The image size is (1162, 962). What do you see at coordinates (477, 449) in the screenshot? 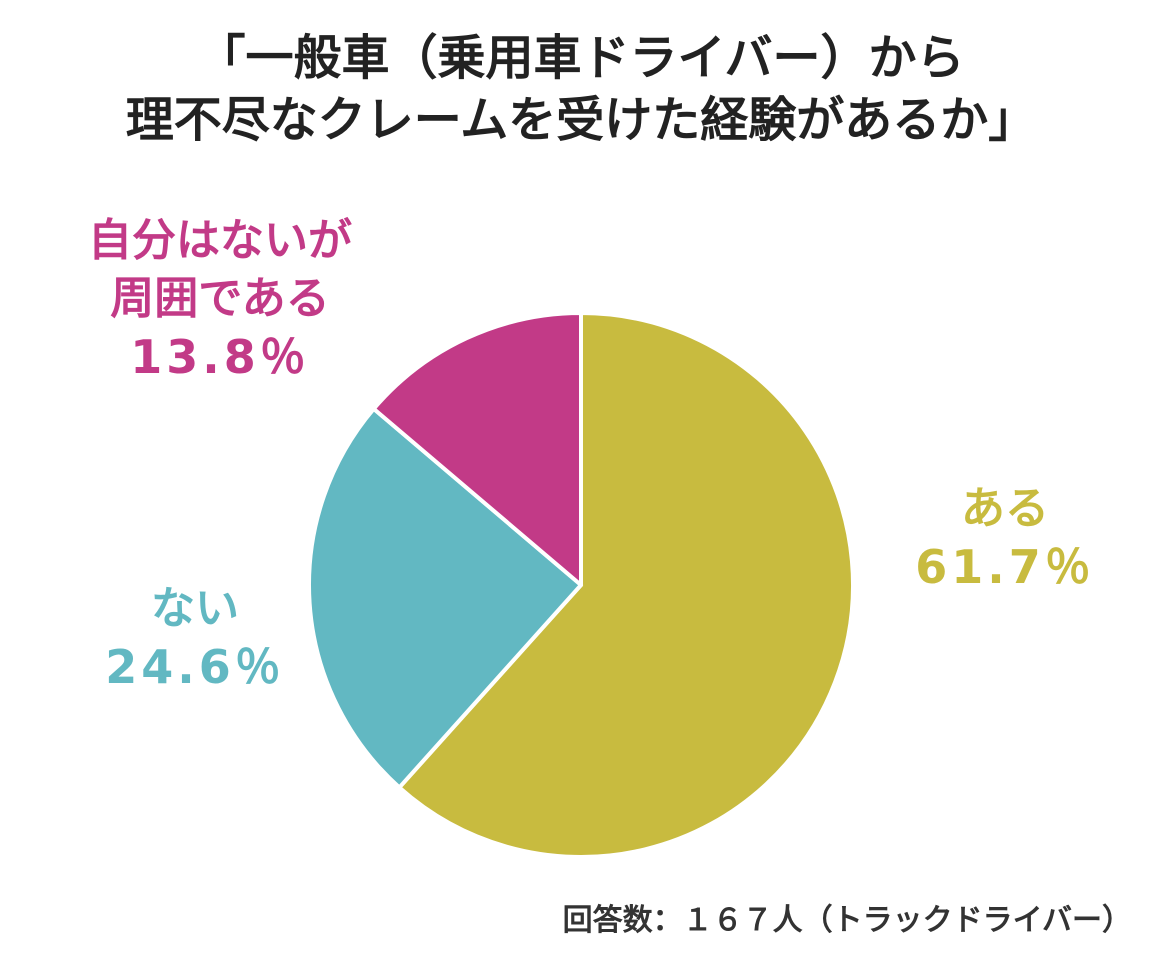
I see `pie-slice-nearby` at bounding box center [477, 449].